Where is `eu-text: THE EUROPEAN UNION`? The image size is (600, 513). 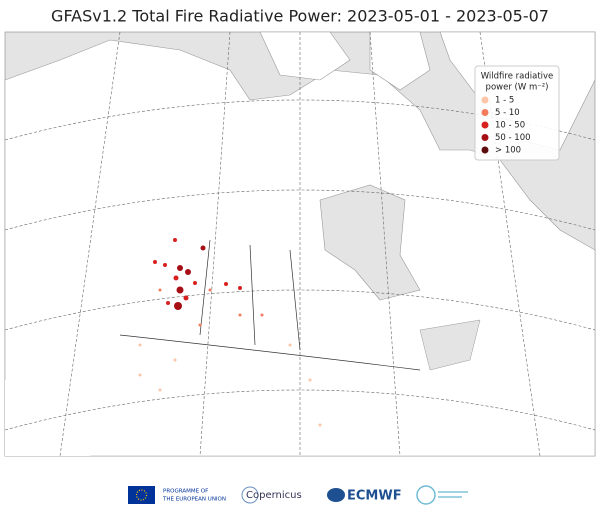
eu-text: THE EUROPEAN UNION is located at coordinates (194, 500).